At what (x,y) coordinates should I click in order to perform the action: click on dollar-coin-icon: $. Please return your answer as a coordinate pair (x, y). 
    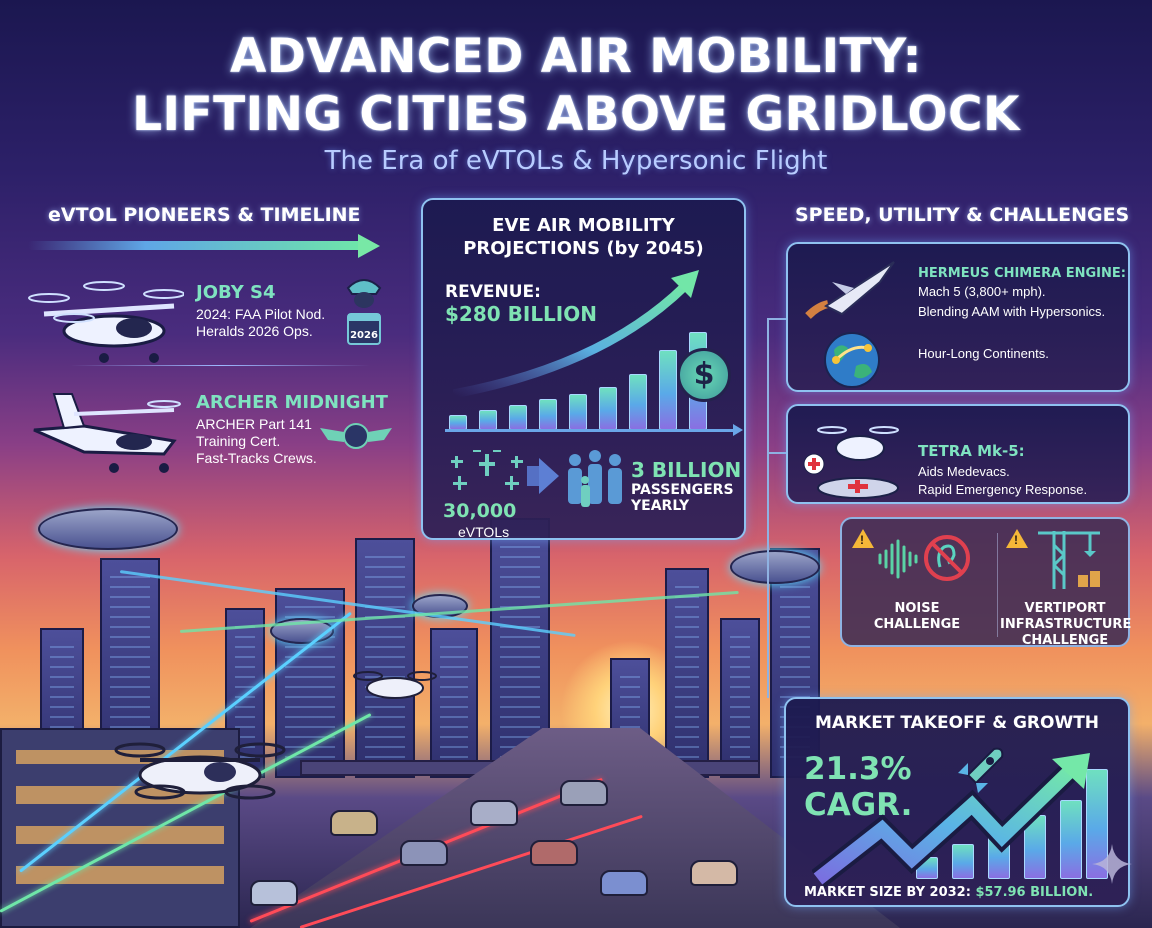
    Looking at the image, I should click on (704, 375).